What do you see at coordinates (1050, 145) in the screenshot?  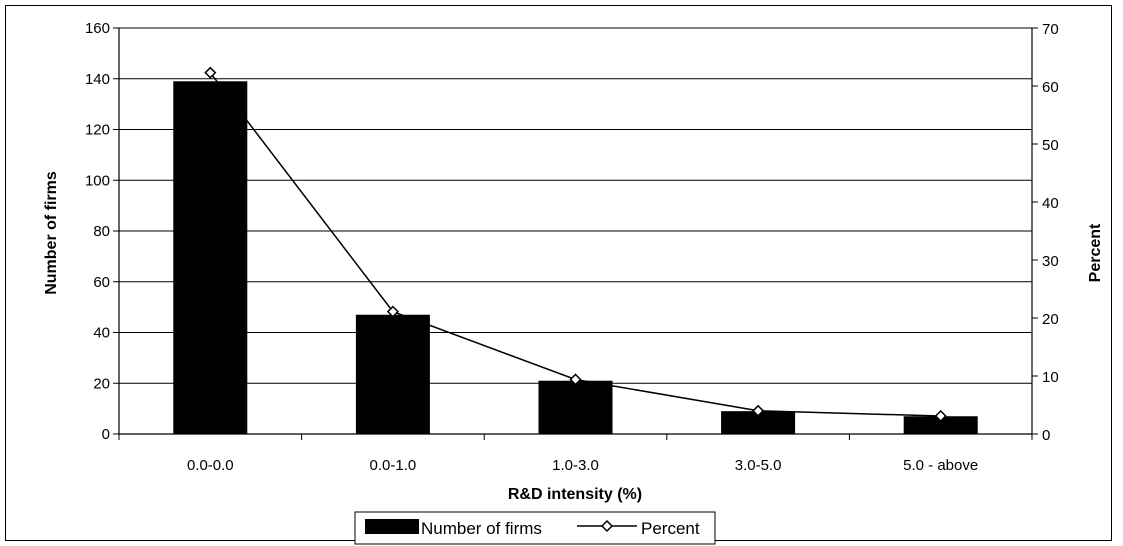 I see `y-tick-label-right: 50` at bounding box center [1050, 145].